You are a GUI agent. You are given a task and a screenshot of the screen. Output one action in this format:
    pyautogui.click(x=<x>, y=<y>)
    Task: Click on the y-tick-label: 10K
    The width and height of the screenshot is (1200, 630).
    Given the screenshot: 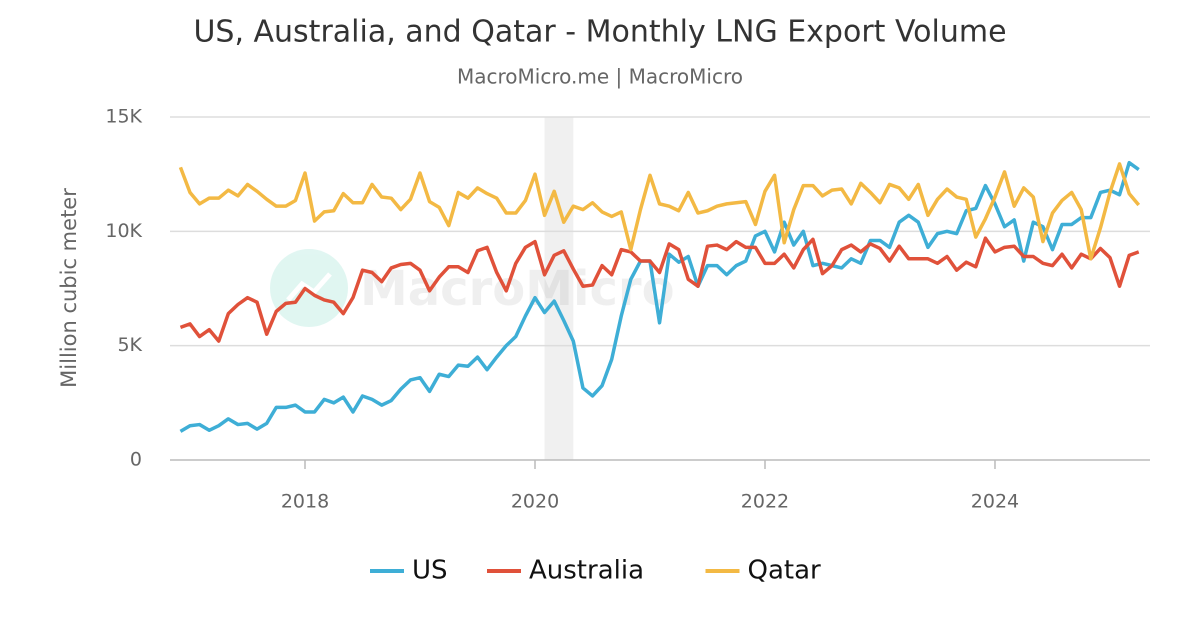 What is the action you would take?
    pyautogui.click(x=123, y=231)
    